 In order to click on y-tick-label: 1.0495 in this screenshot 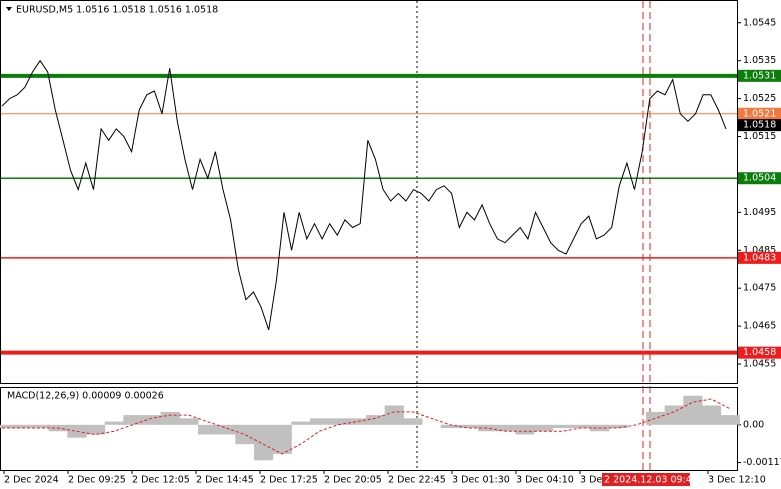, I will do `click(759, 212)`.